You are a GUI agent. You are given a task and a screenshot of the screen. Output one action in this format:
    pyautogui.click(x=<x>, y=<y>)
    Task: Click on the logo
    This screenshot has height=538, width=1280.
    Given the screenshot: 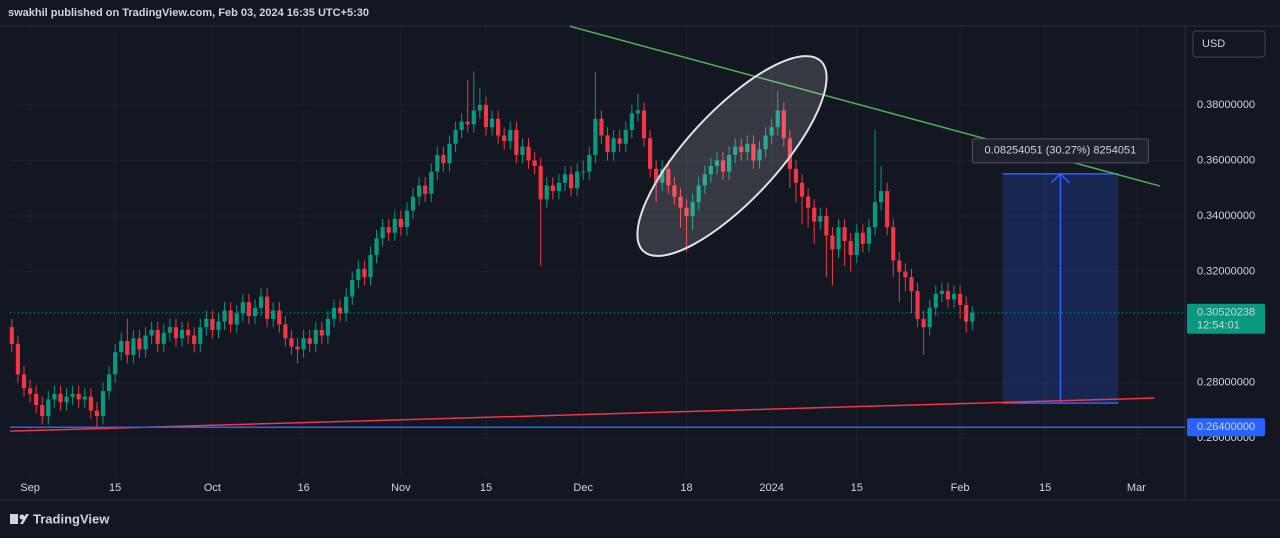 What is the action you would take?
    pyautogui.click(x=19, y=519)
    